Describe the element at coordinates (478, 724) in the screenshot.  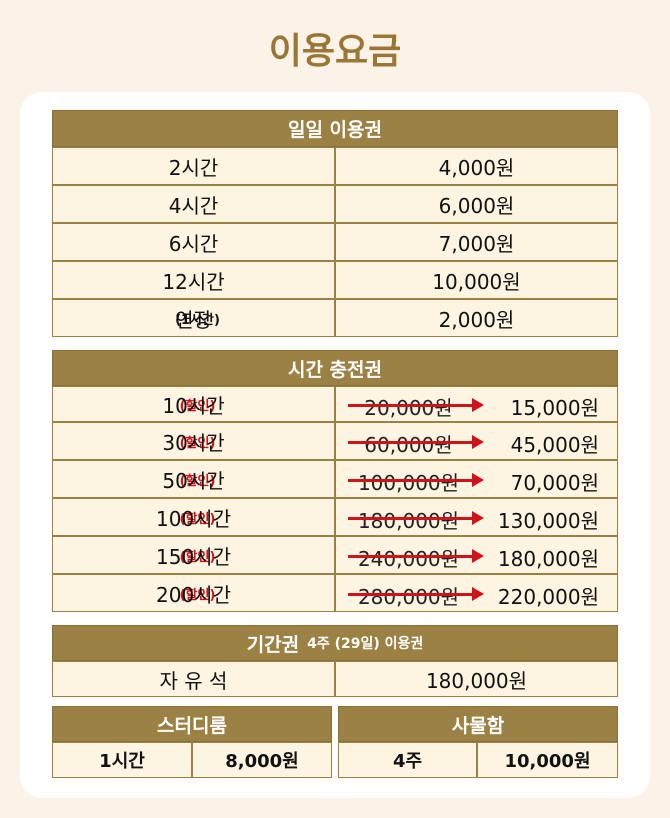
I see `section-header: 사물함` at that location.